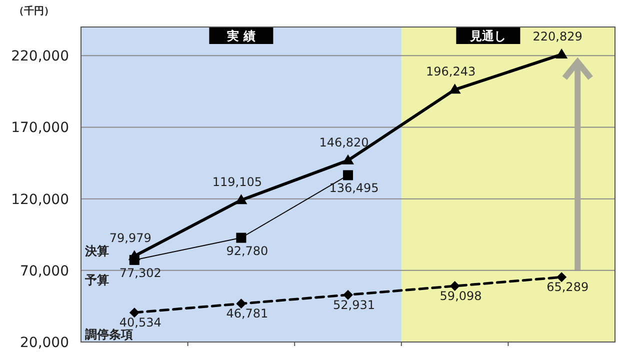  Describe the element at coordinates (40, 56) in the screenshot. I see `y-tick-label: 220,000` at that location.